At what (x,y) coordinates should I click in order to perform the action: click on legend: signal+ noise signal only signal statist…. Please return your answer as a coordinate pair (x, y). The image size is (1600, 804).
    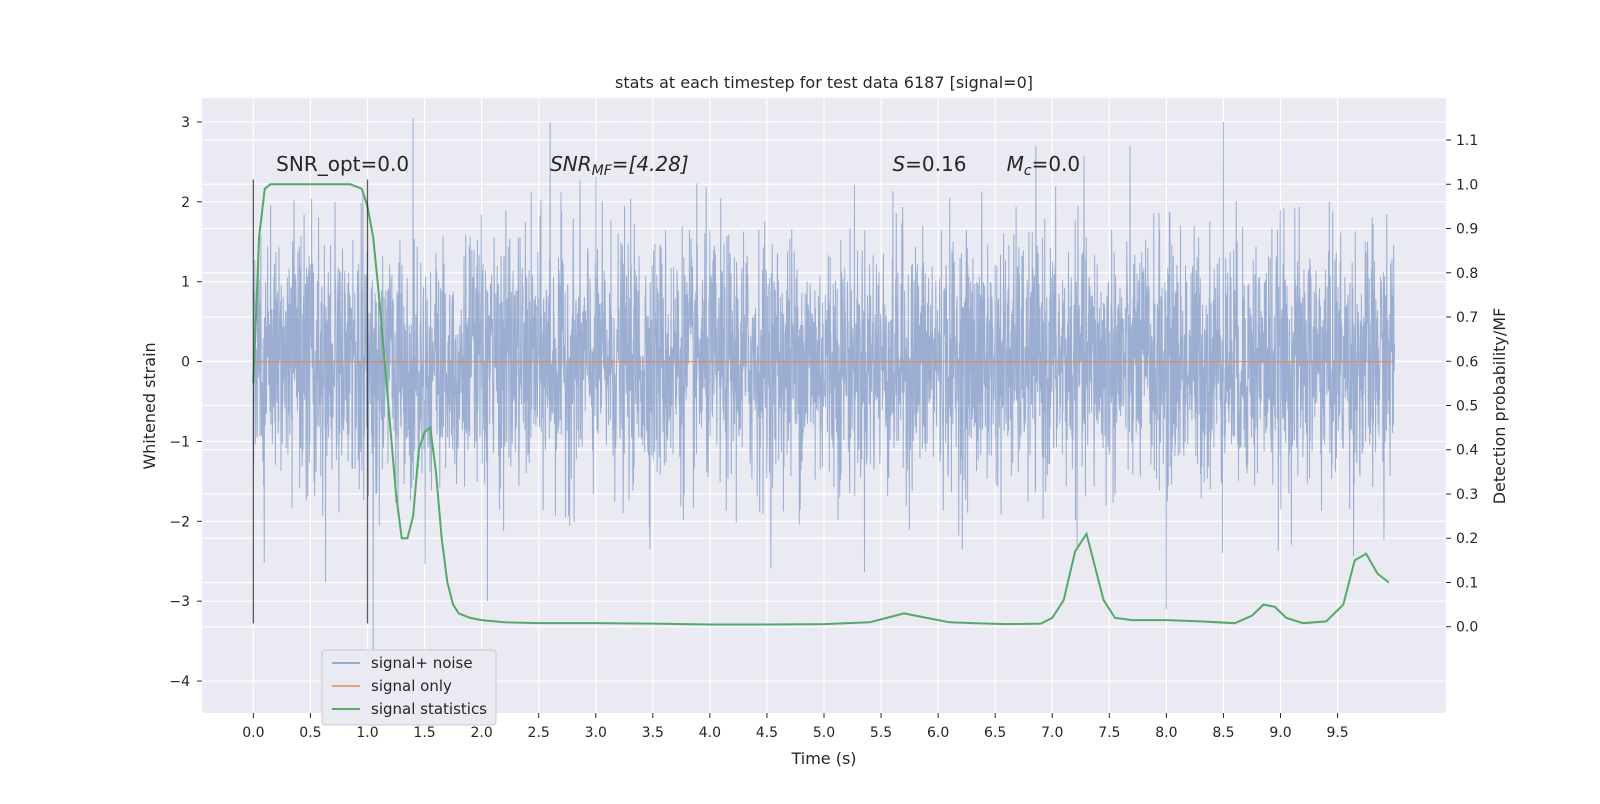
    Looking at the image, I should click on (409, 687).